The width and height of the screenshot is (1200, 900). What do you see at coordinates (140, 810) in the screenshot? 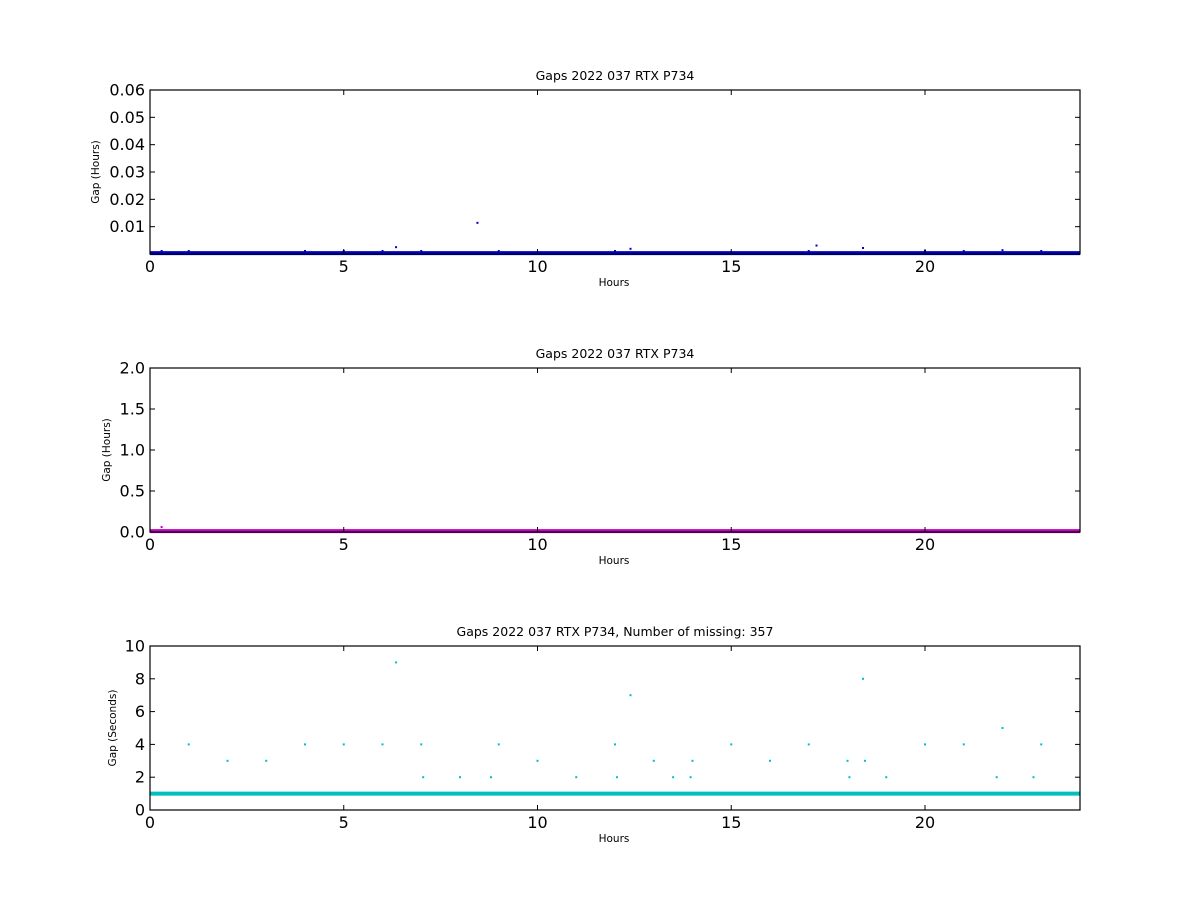
I see `y-tick-label: 0` at bounding box center [140, 810].